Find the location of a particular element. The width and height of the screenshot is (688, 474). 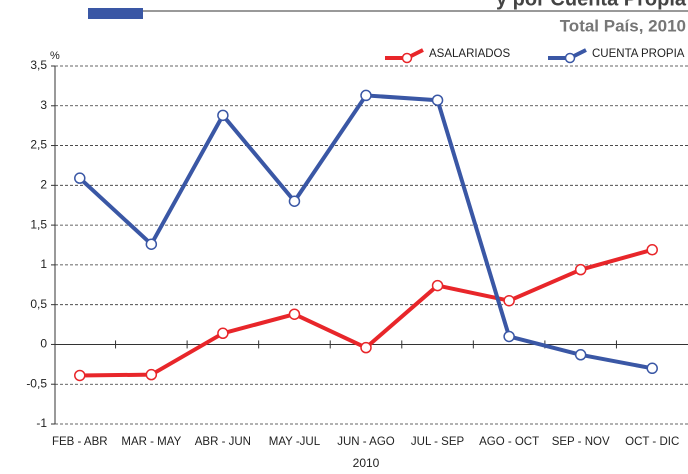

y-tick-label: -1 is located at coordinates (41, 423).